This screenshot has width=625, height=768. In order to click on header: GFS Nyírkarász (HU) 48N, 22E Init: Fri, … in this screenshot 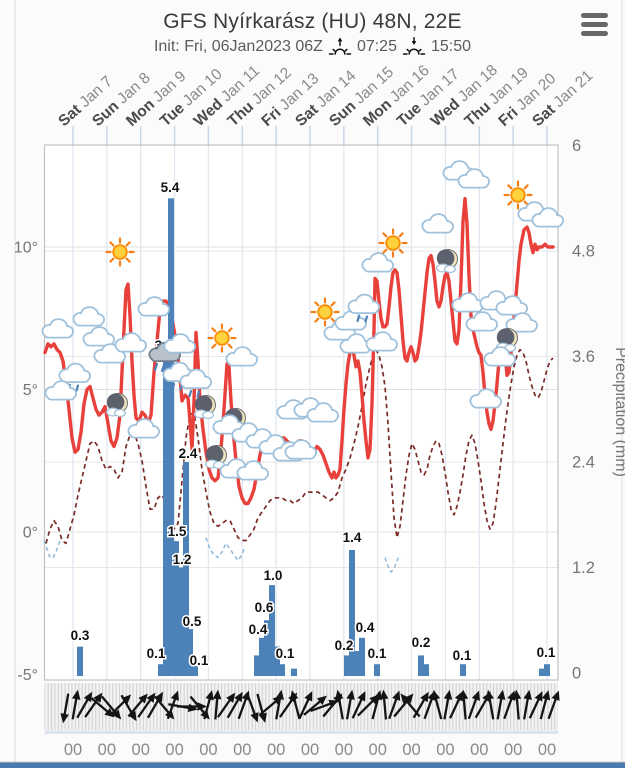, I will do `click(312, 28)`.